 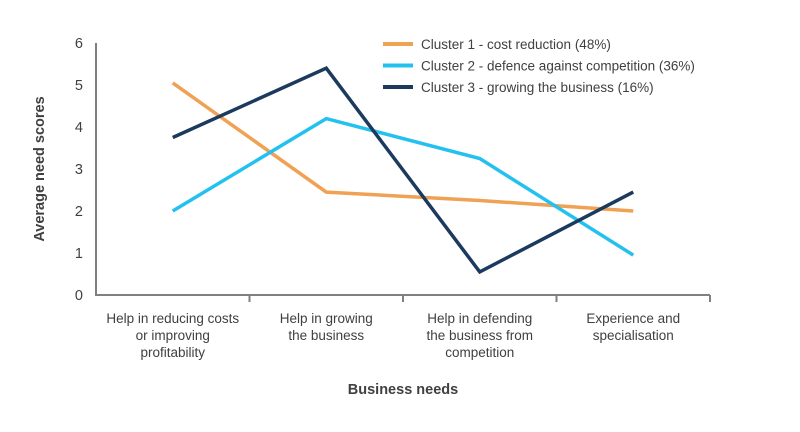 I want to click on legend-label-cluster-1: Cluster 1 - cost reduction (48%), so click(x=516, y=44).